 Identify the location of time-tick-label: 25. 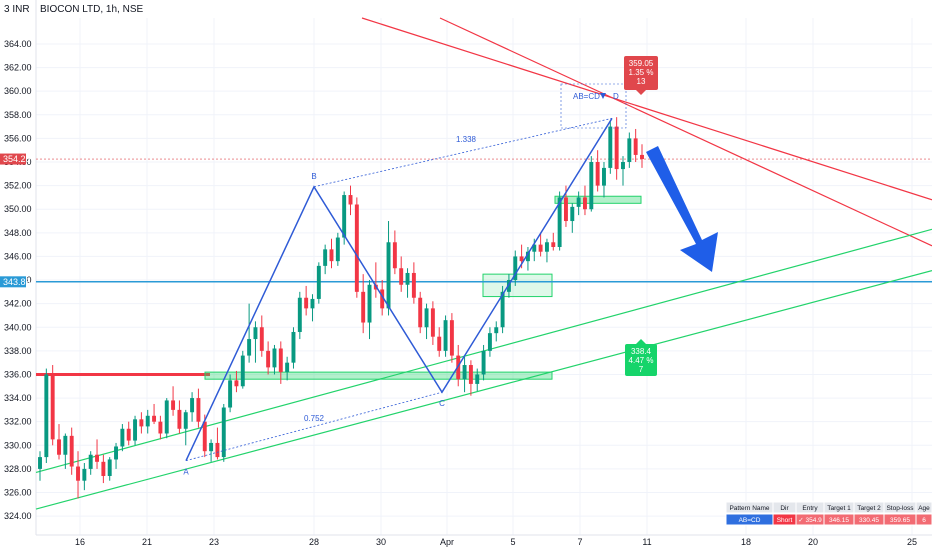
(912, 542).